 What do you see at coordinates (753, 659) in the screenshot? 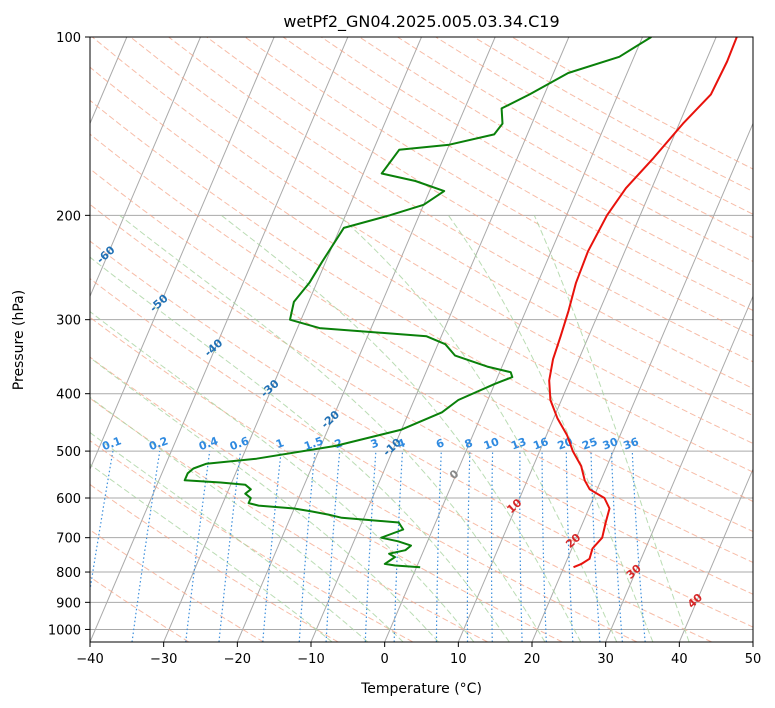
I see `x-tick-label: 50` at bounding box center [753, 659].